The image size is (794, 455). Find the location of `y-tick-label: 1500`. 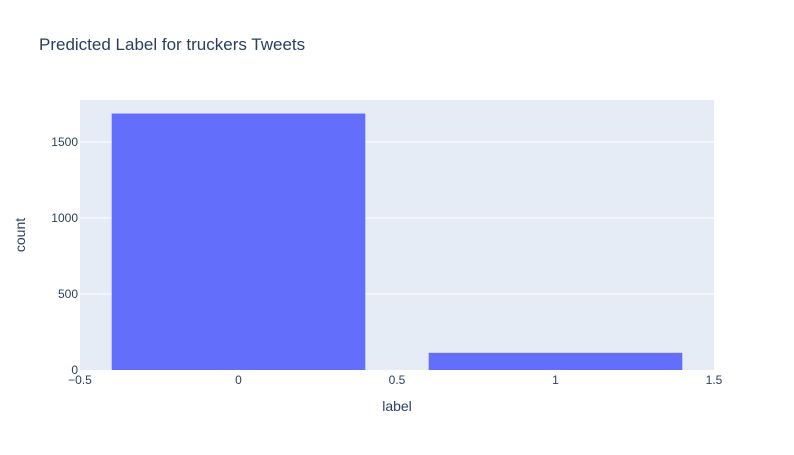

y-tick-label: 1500 is located at coordinates (64, 142).